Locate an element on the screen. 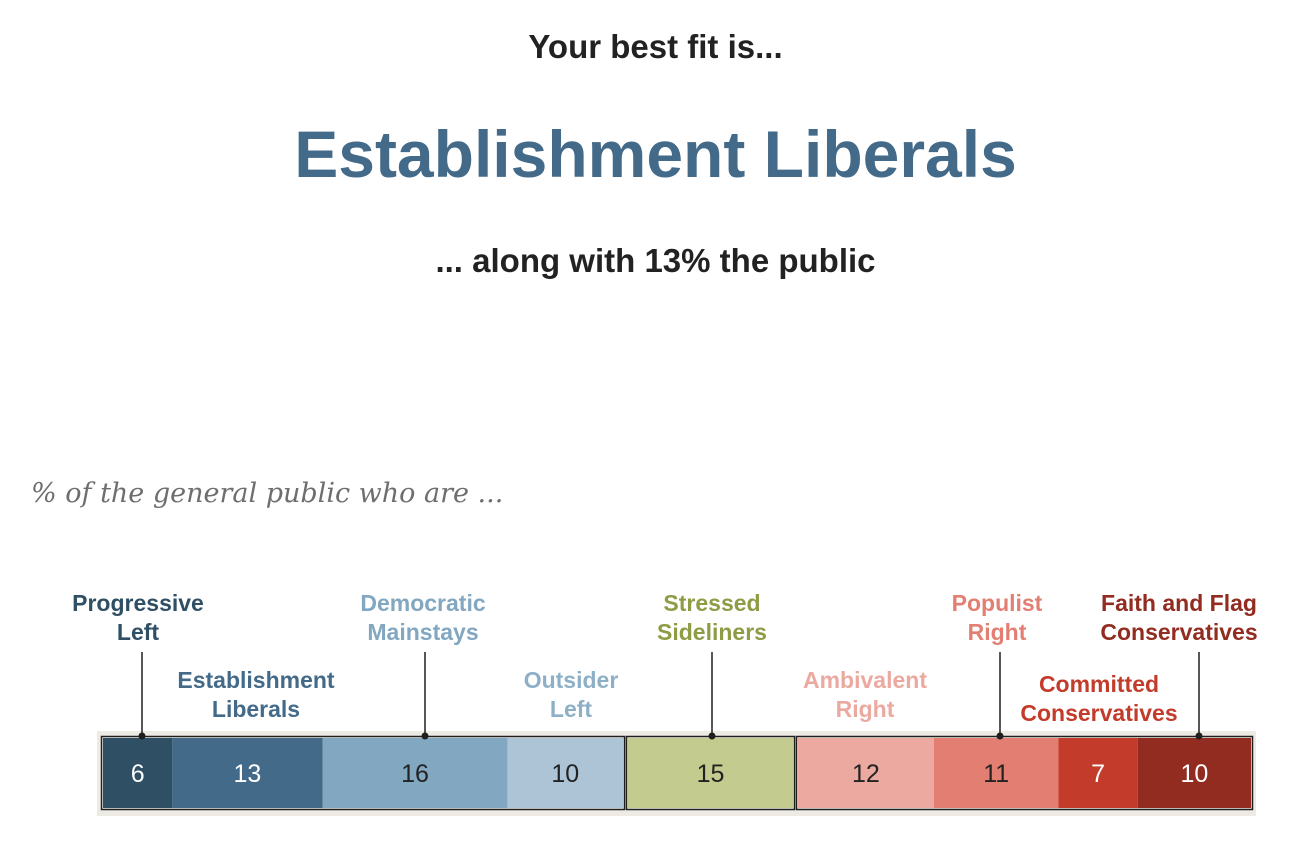 Image resolution: width=1311 pixels, height=861 pixels. category-label-ambivalent-right: Ambivalent Right is located at coordinates (865, 694).